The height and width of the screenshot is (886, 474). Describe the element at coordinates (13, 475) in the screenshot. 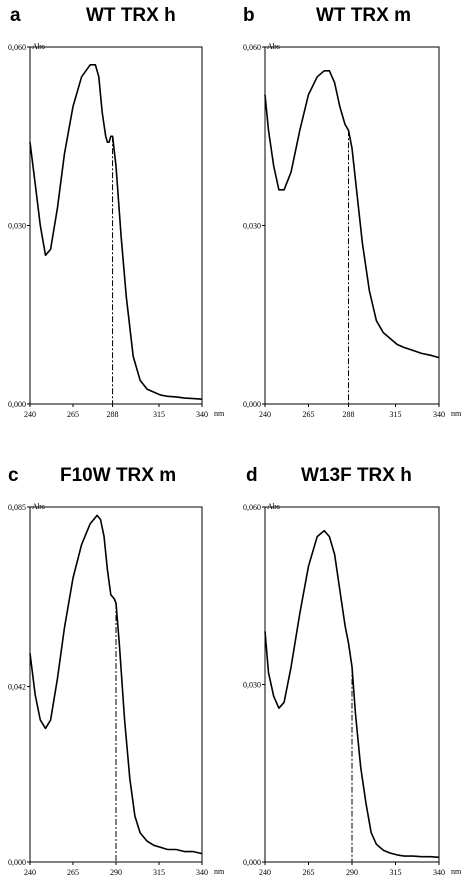

I see `panel-letter: c` at that location.